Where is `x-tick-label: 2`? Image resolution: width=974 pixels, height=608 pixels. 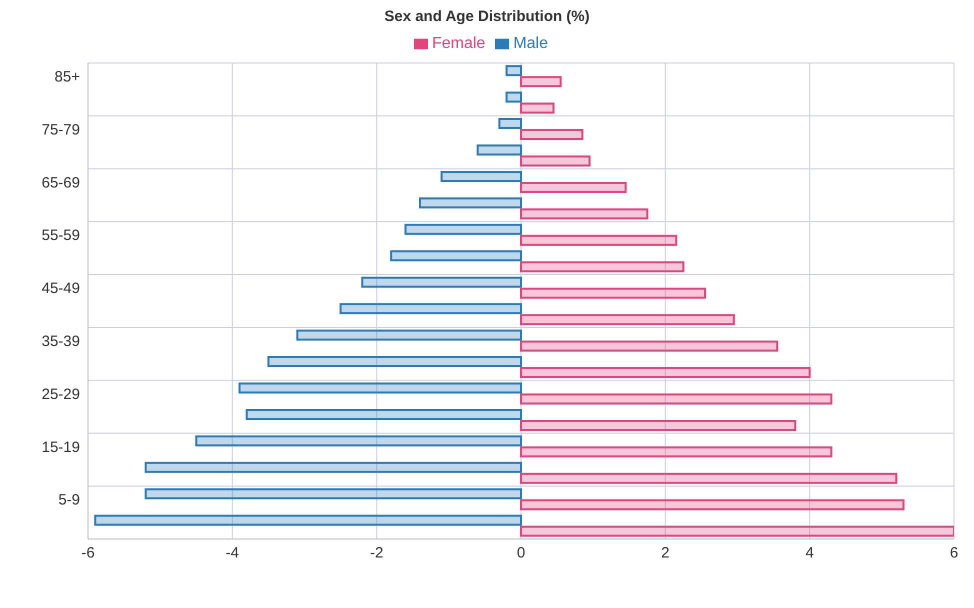 x-tick-label: 2 is located at coordinates (665, 553).